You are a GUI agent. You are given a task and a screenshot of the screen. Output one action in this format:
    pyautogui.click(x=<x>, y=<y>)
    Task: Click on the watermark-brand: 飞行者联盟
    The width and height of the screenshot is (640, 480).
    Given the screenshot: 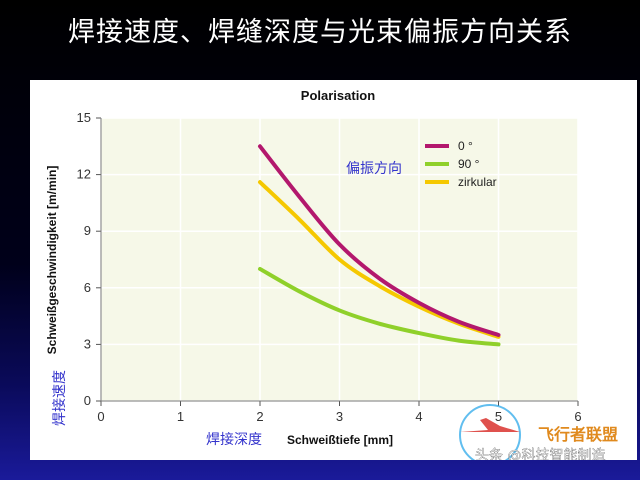 What is the action you would take?
    pyautogui.click(x=578, y=434)
    